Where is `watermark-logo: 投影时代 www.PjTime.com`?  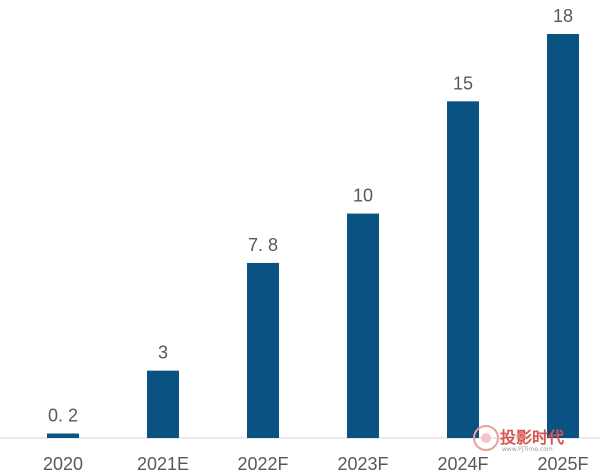 watermark-logo: 投影时代 www.PjTime.com is located at coordinates (518, 439).